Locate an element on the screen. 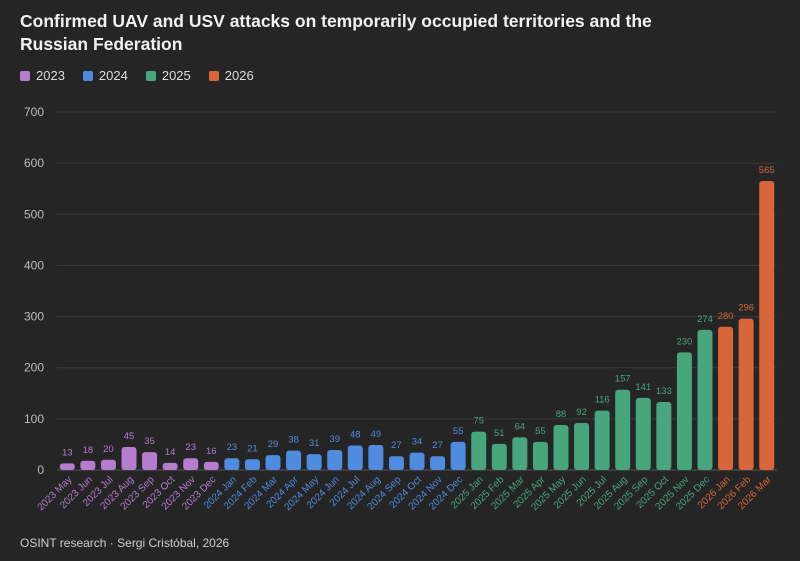  data-label: 133 is located at coordinates (664, 391).